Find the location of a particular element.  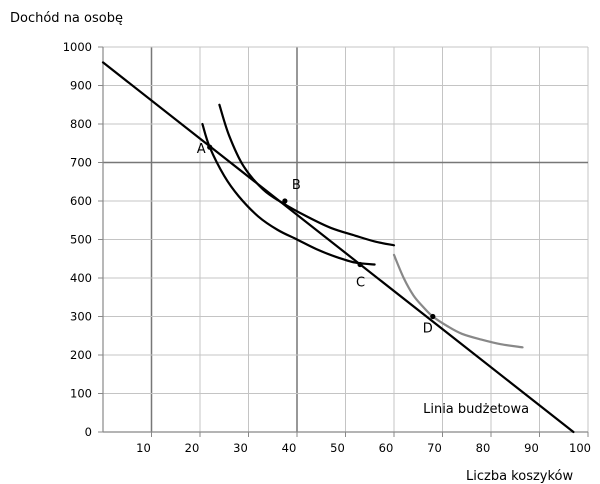

y-tick-label: 700 is located at coordinates (81, 163).